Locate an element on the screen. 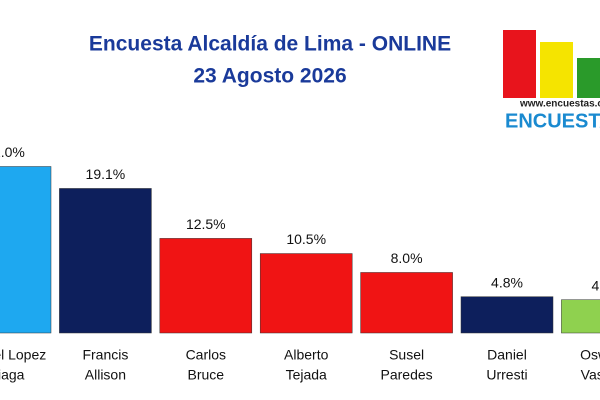 The width and height of the screenshot is (600, 400). x-tick-label: Tejada is located at coordinates (306, 375).